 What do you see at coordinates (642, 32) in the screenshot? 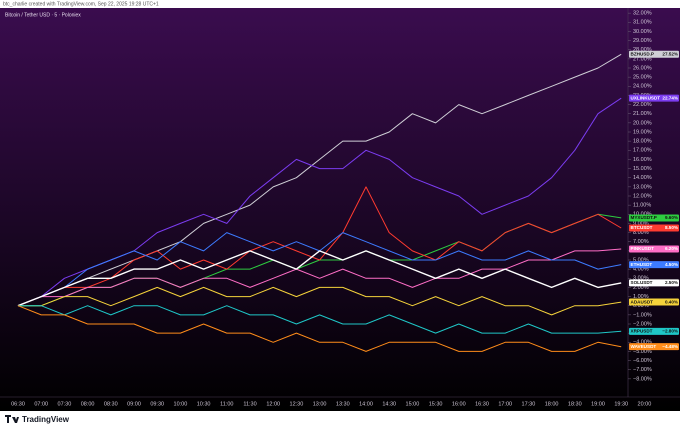
I see `y-tick-label: 30.00%` at bounding box center [642, 32].